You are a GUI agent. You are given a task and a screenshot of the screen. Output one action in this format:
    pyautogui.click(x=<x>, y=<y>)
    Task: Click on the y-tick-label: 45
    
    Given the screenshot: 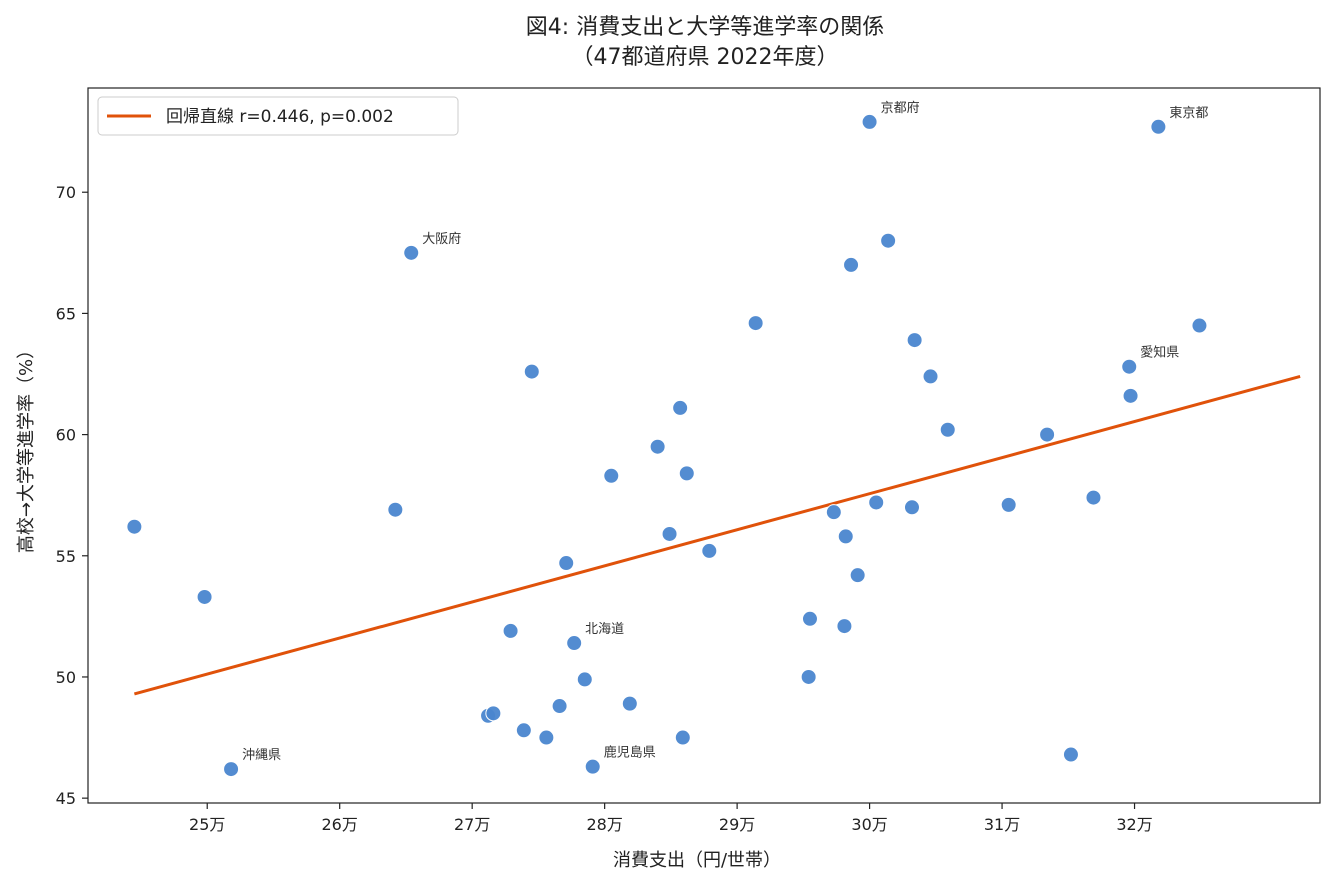 What is the action you would take?
    pyautogui.click(x=66, y=798)
    